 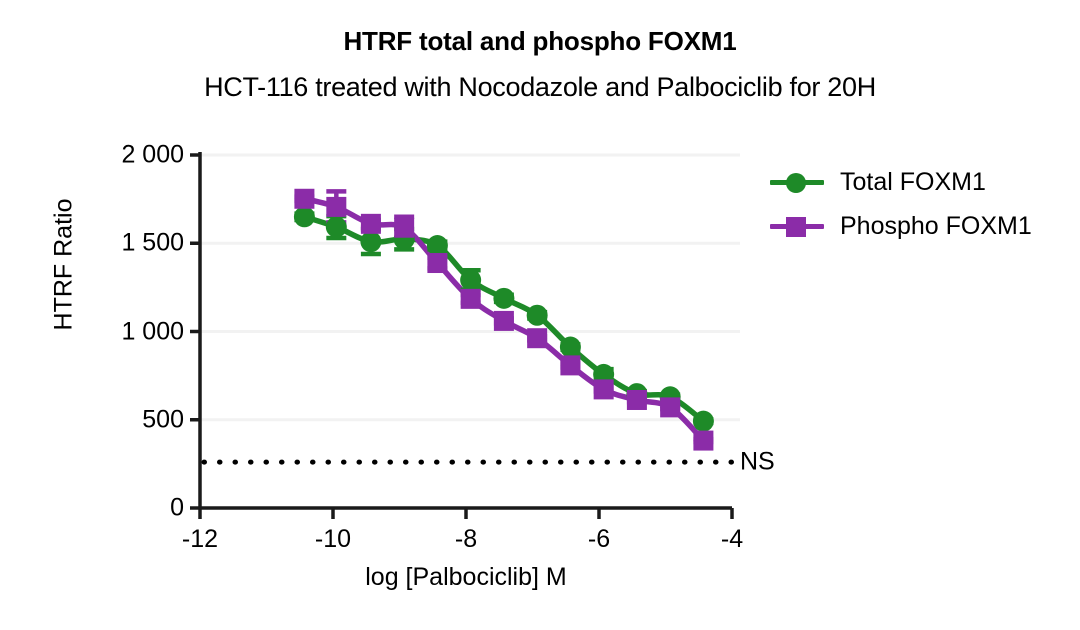 What do you see at coordinates (333, 539) in the screenshot?
I see `x-tick-label: -10` at bounding box center [333, 539].